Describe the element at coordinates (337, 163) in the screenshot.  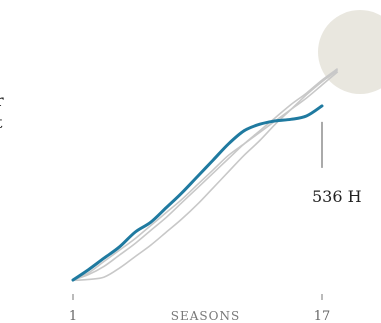
I see `callout-layer: 536 H` at that location.